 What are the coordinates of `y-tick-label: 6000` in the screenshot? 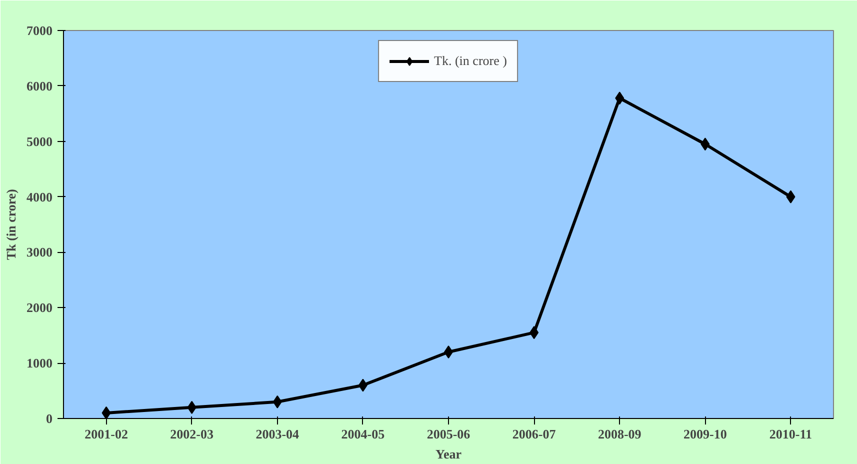 It's located at (39, 86).